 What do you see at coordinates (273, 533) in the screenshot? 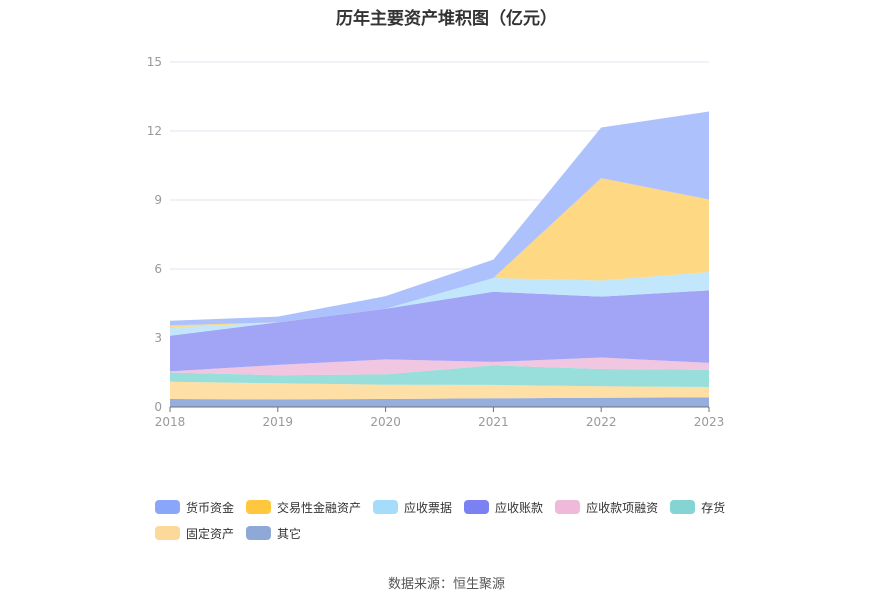
I see `legend-item: 其它` at bounding box center [273, 533].